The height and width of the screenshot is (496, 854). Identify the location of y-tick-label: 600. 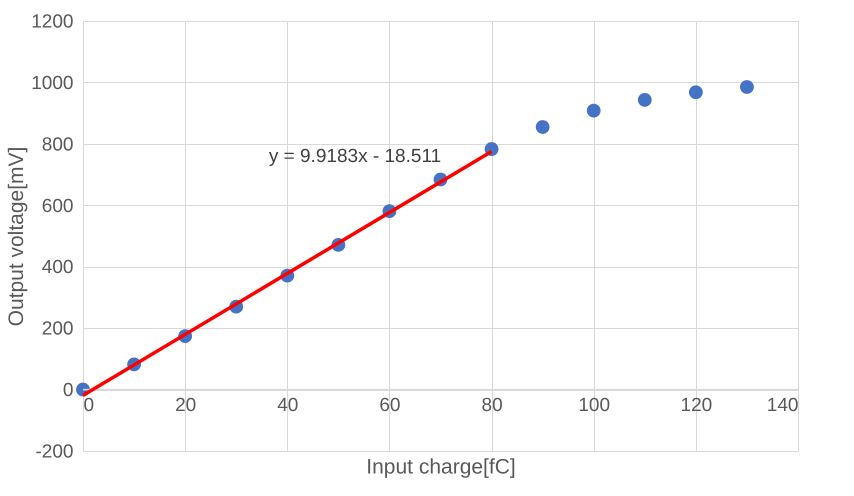
(58, 206).